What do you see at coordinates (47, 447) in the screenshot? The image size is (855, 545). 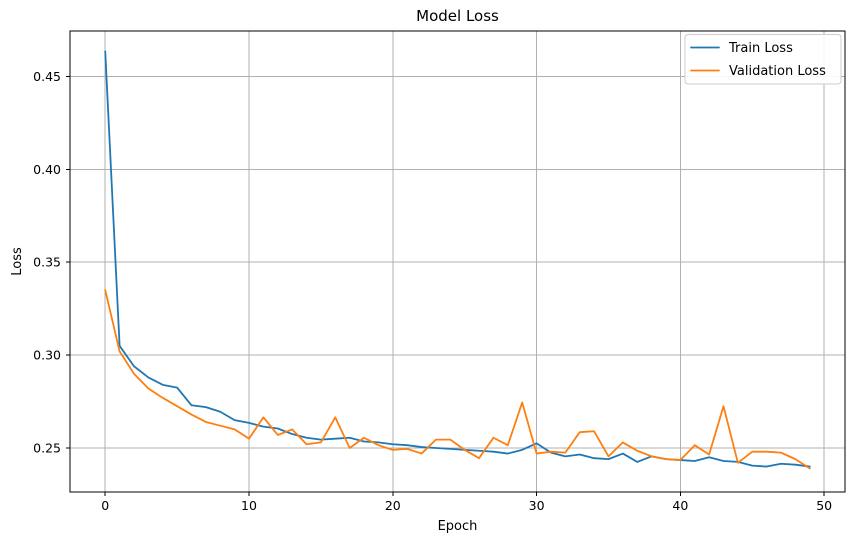 I see `tick-label-y-0.25: 0.25` at bounding box center [47, 447].